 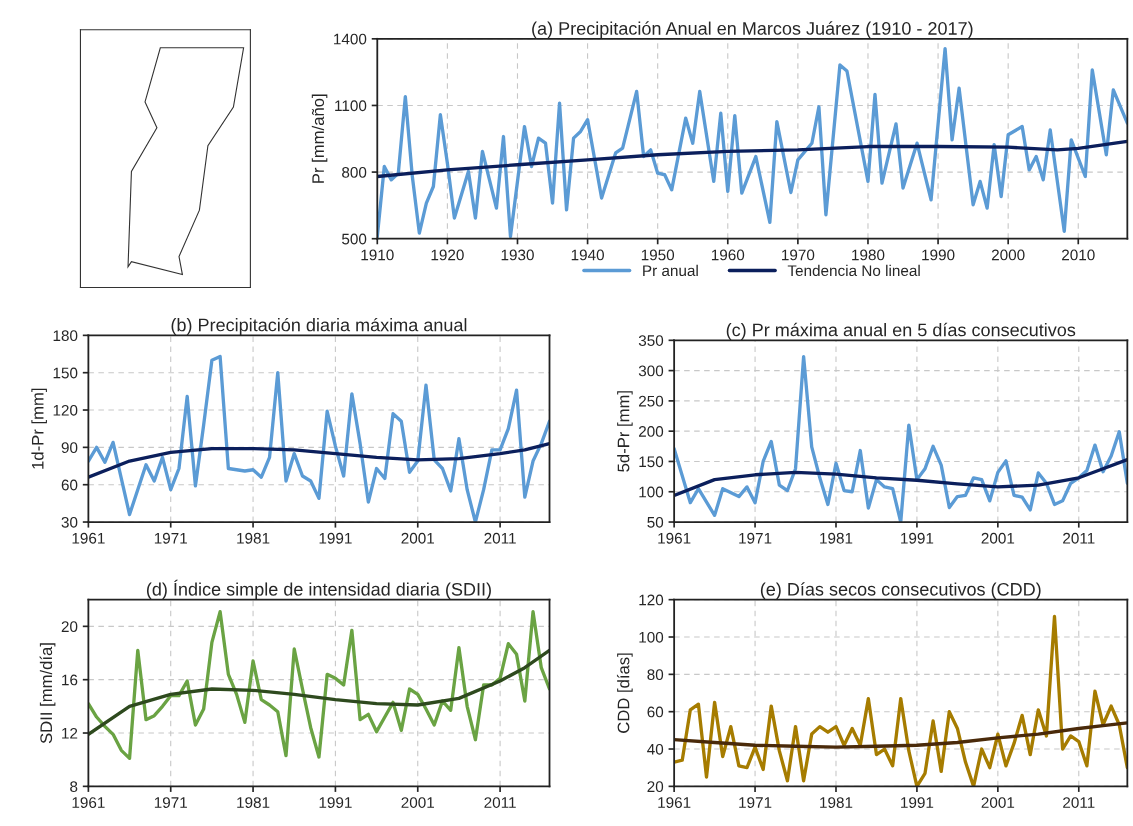 What do you see at coordinates (900, 591) in the screenshot?
I see `chart-title: (e) Días secos consecutivos (CDD)` at bounding box center [900, 591].